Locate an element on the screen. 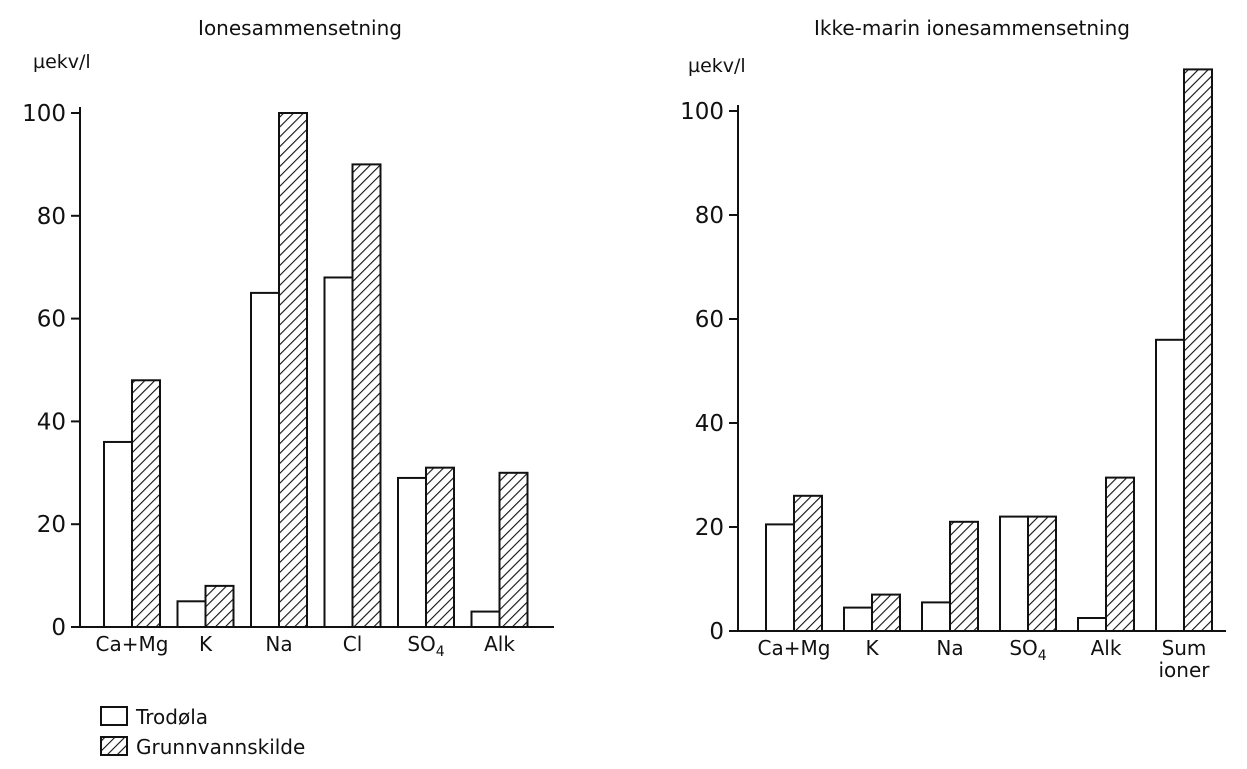 The height and width of the screenshot is (769, 1247). bar-trod-la-cl is located at coordinates (338, 452).